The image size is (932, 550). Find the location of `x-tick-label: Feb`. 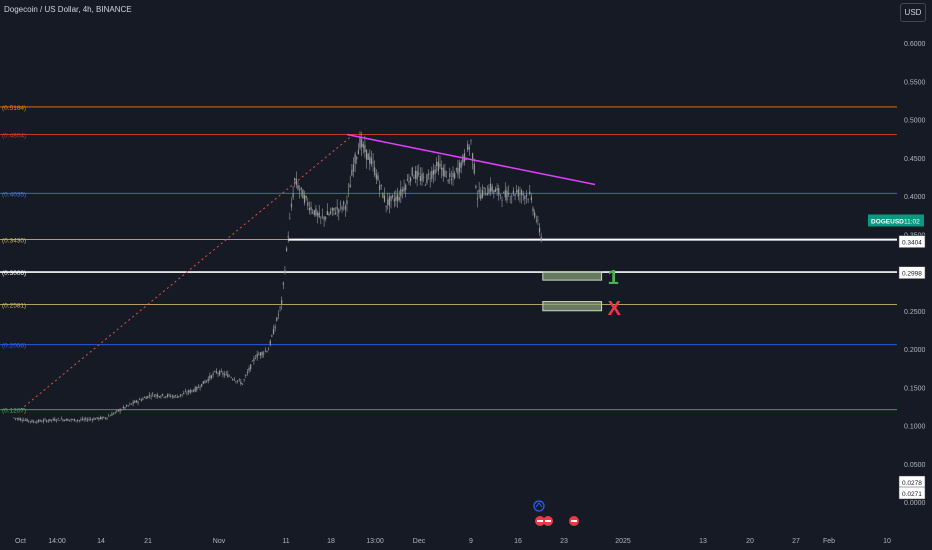

x-tick-label: Feb is located at coordinates (829, 541).